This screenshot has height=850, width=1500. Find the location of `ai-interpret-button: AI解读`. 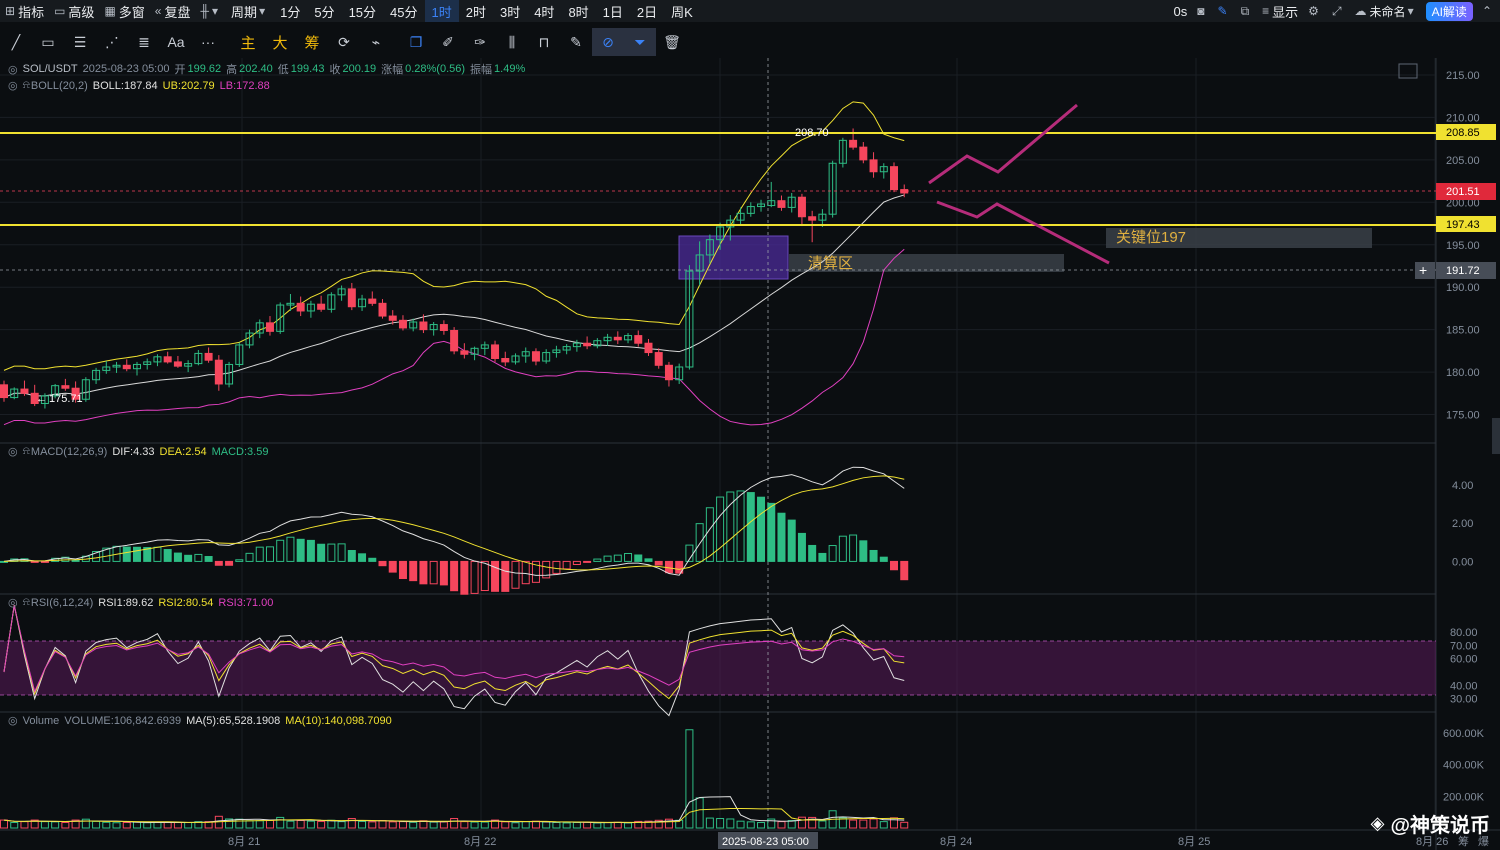

ai-interpret-button: AI解读 is located at coordinates (1449, 11).